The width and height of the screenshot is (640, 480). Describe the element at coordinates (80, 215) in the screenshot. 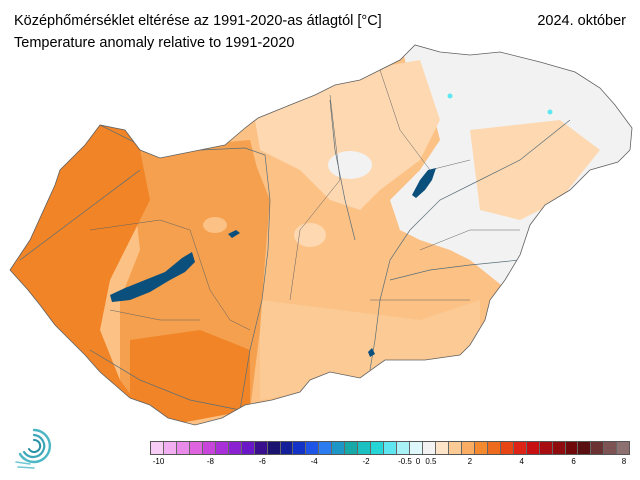

I see `river-raba` at that location.